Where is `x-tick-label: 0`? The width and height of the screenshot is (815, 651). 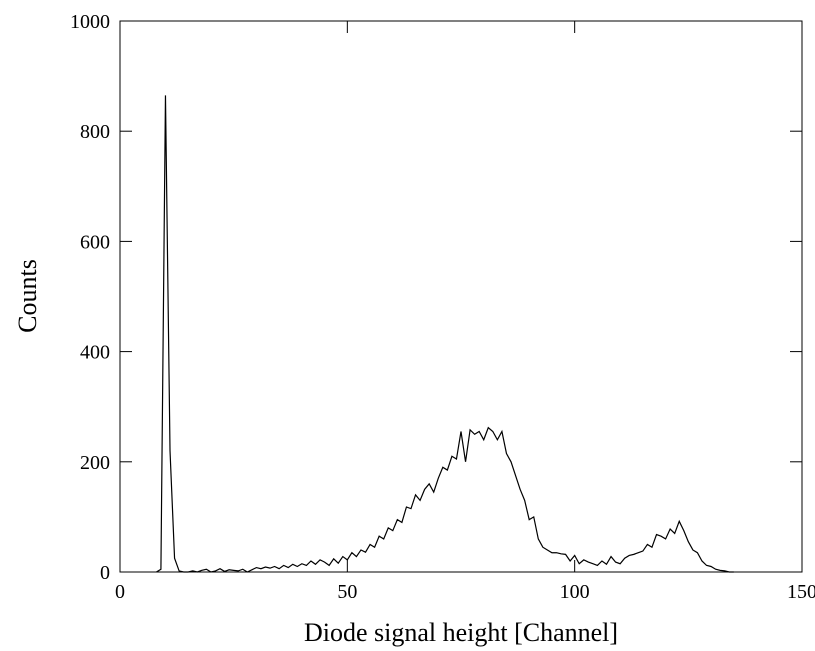
x-tick-label: 0 is located at coordinates (120, 592).